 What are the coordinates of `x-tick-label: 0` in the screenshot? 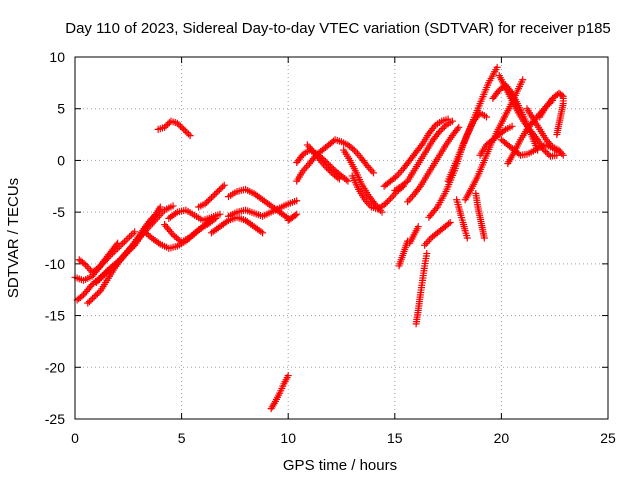 It's located at (75, 438).